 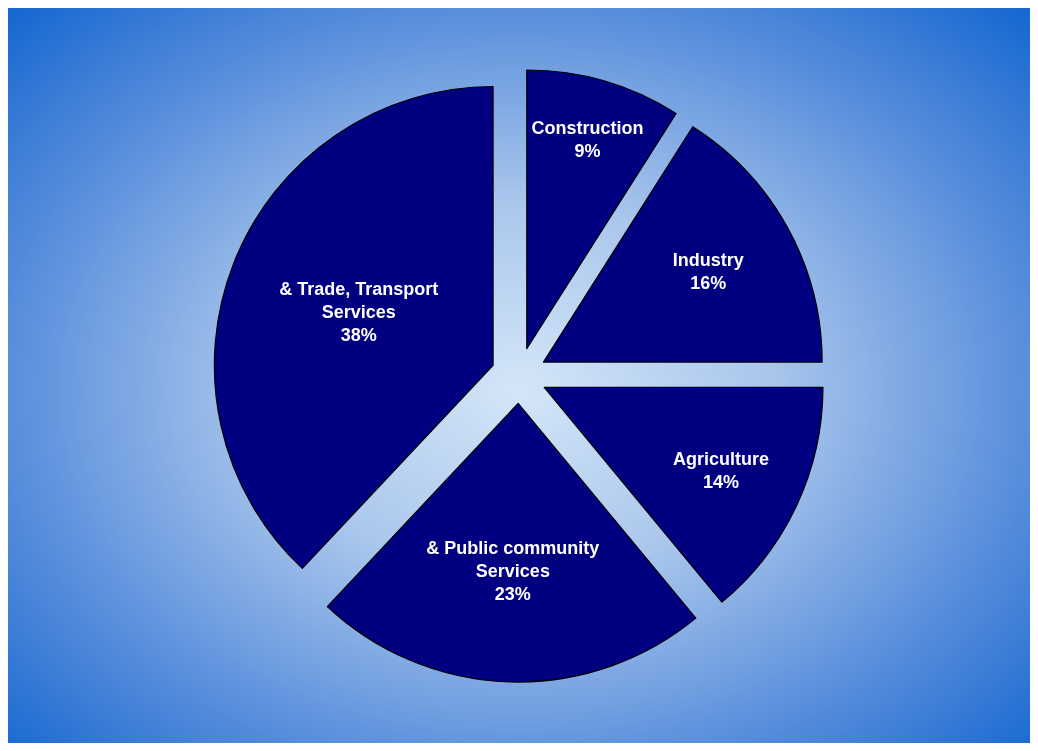 What do you see at coordinates (708, 283) in the screenshot?
I see `data-label: 16%` at bounding box center [708, 283].